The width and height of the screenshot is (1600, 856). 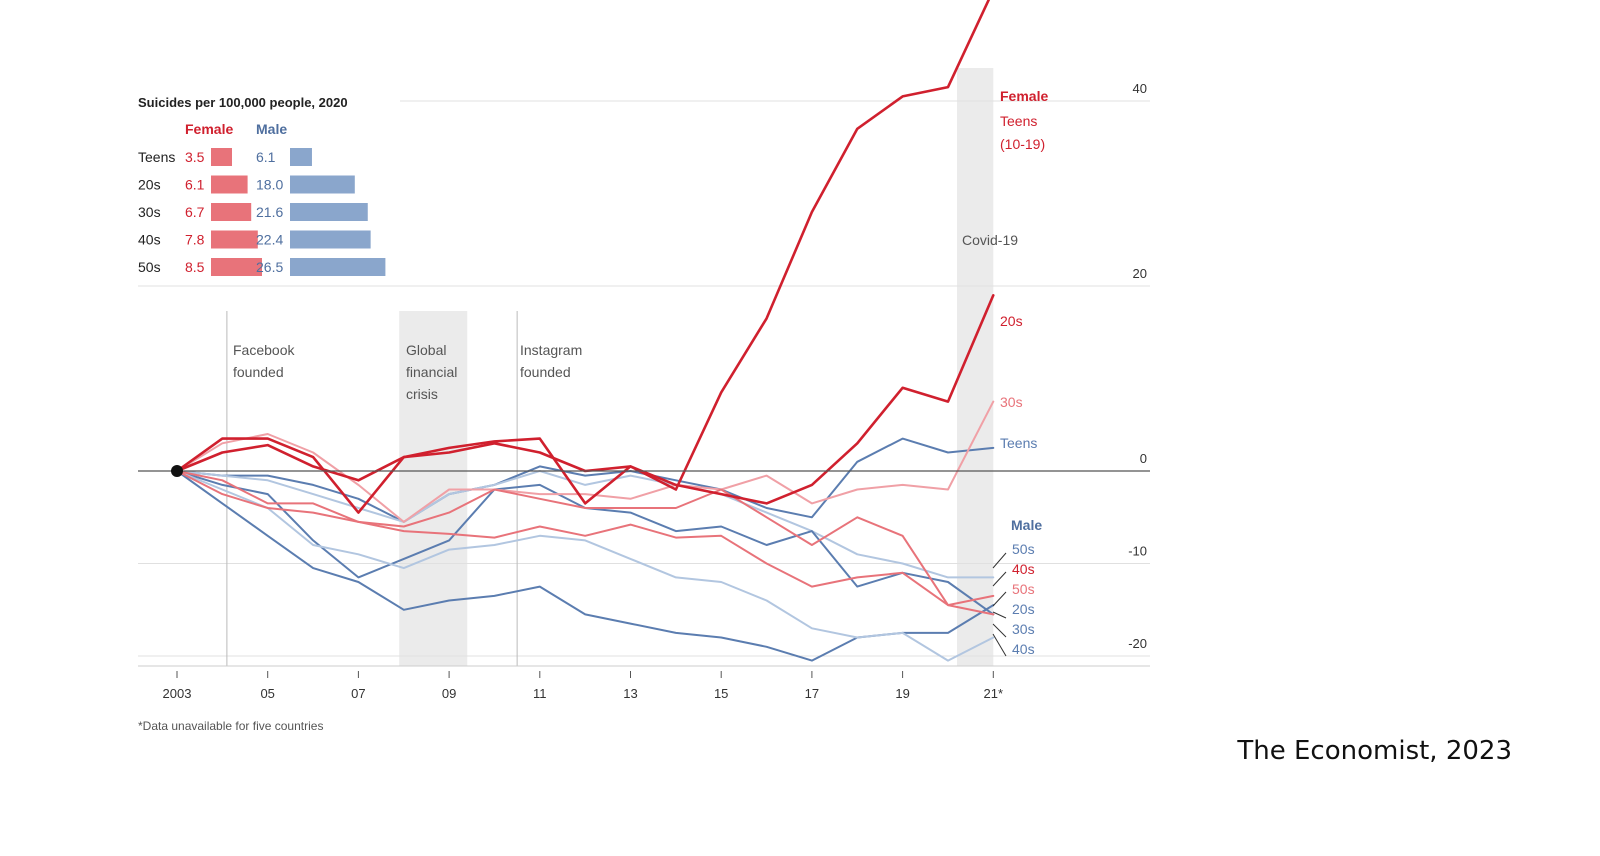 I want to click on instagram-annotation: Instagram founded, so click(x=553, y=361).